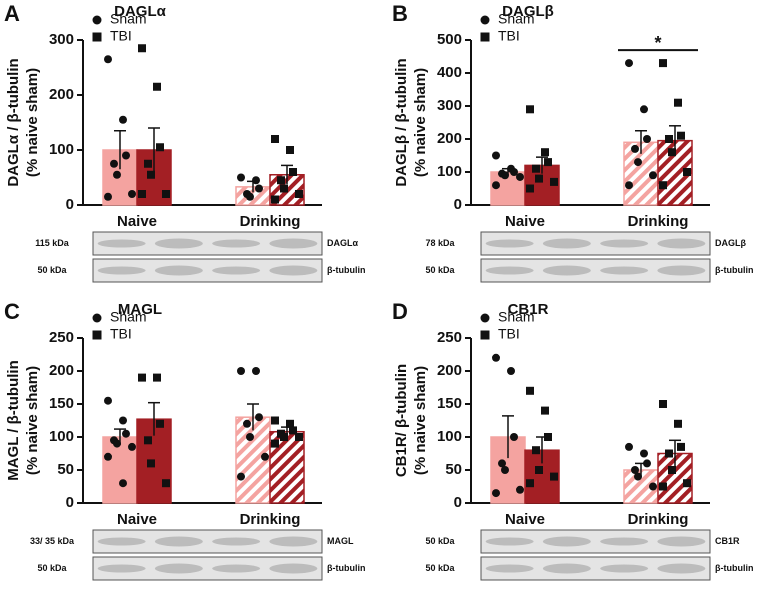  I want to click on blot-strip, so click(207, 541).